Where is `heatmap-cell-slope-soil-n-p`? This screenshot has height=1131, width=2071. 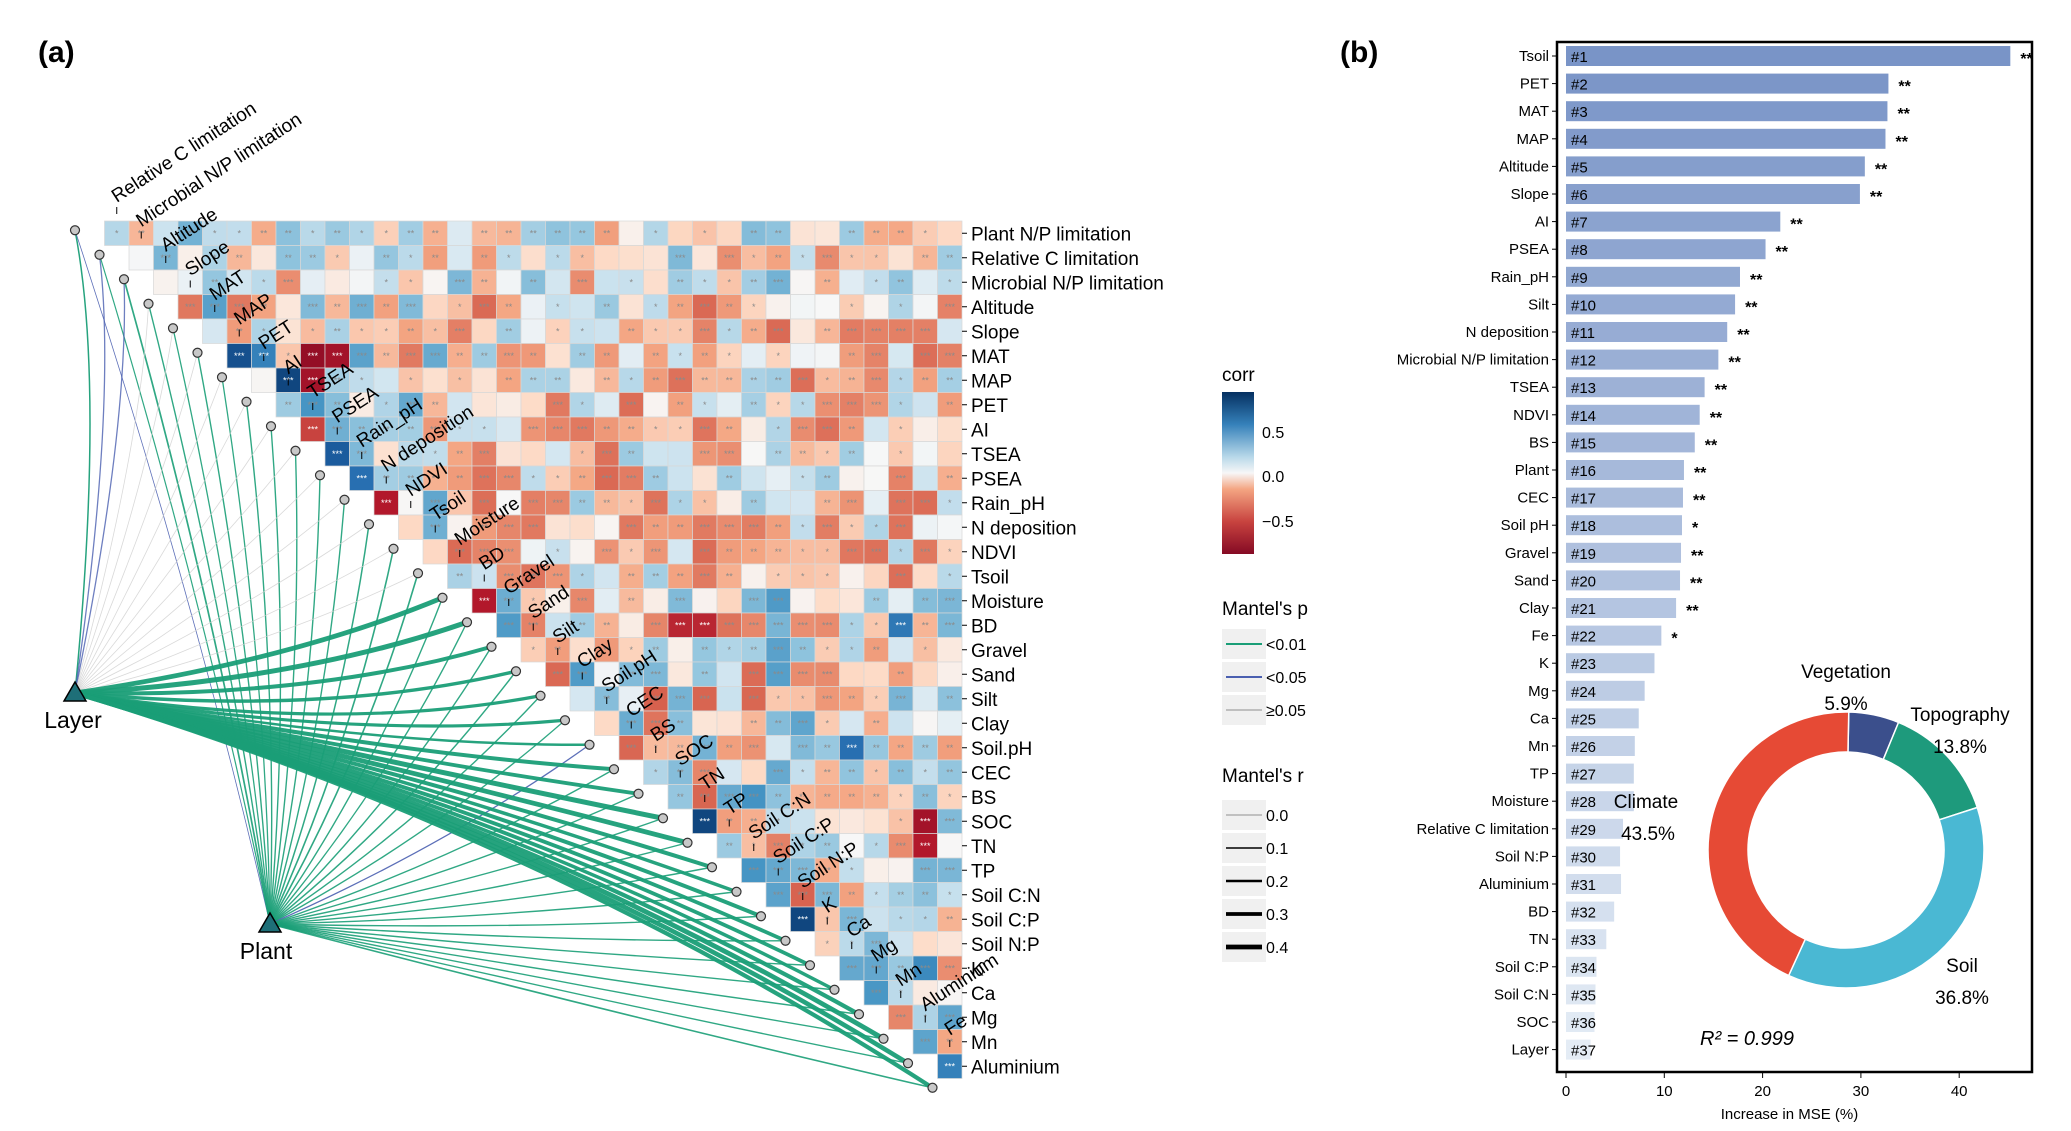
heatmap-cell-slope-soil-n-p is located at coordinates (803, 331).